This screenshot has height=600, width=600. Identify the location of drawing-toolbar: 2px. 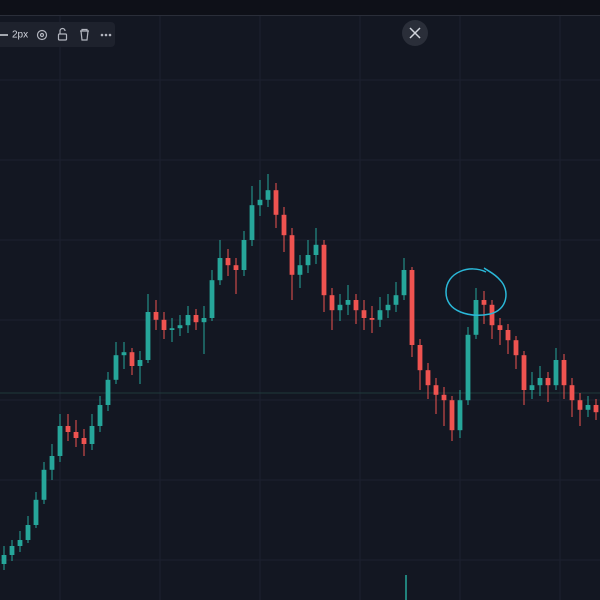
(57, 34).